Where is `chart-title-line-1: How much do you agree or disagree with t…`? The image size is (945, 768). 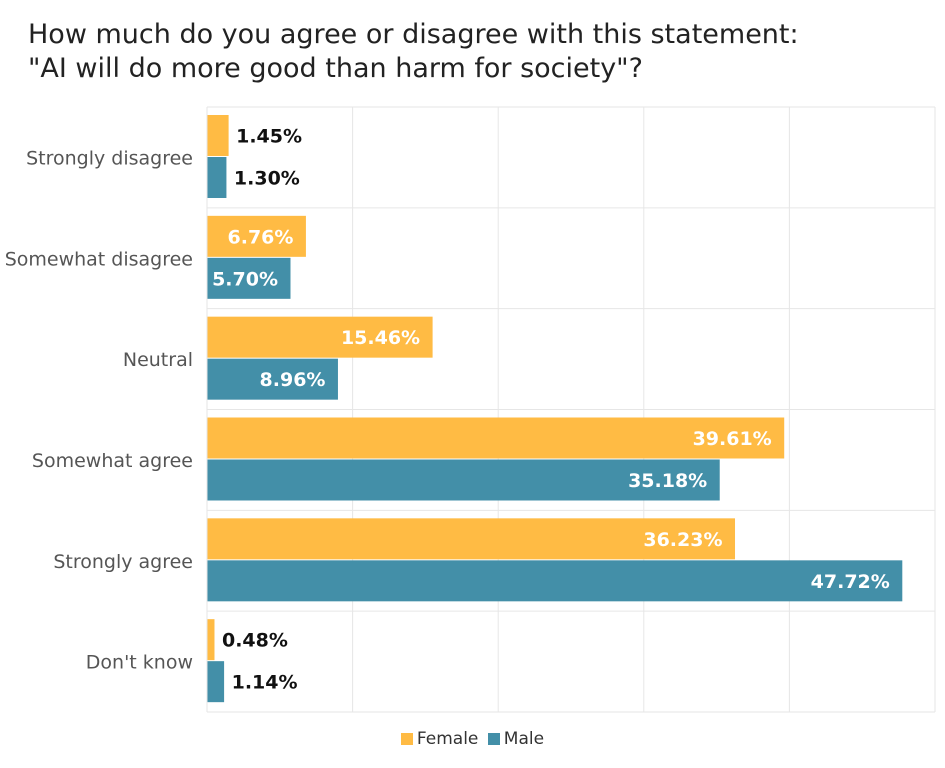
chart-title-line-1: How much do you agree or disagree with t… is located at coordinates (413, 34).